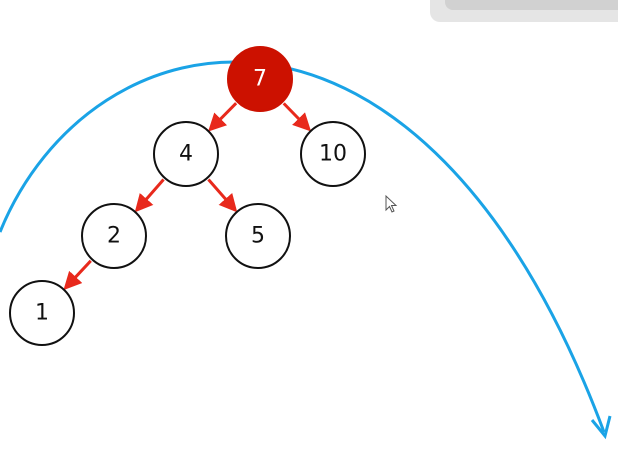 The image size is (618, 455). I want to click on traversal-curve-arrowhead, so click(601, 427).